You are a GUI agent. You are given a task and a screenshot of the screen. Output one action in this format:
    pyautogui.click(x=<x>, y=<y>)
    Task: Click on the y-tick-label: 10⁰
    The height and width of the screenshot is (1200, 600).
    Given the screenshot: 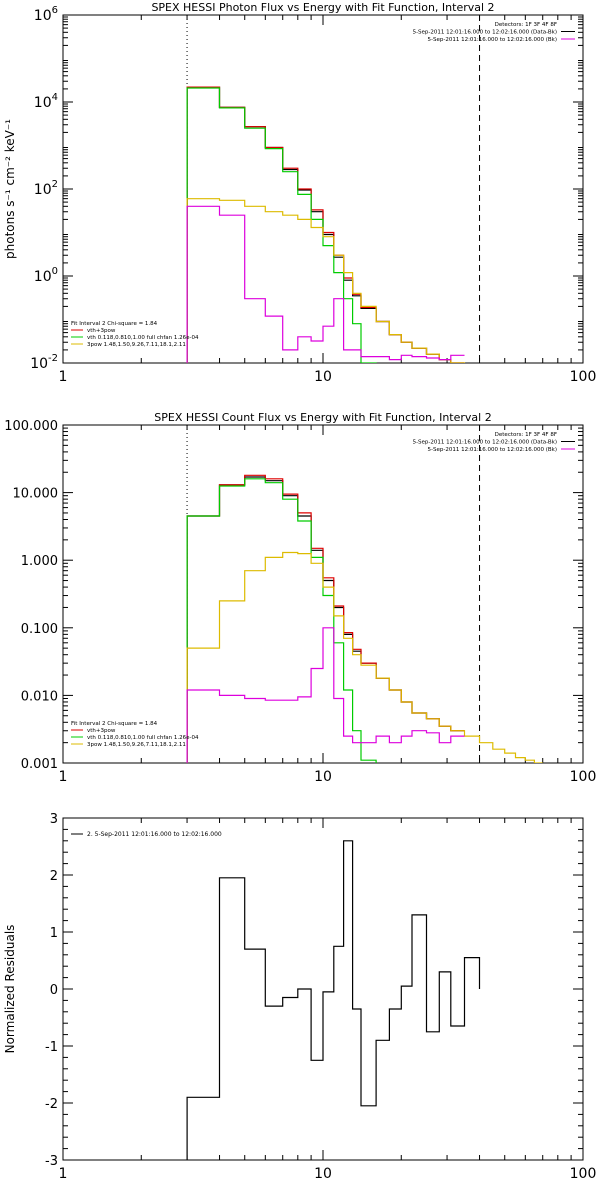 What is the action you would take?
    pyautogui.click(x=46, y=275)
    